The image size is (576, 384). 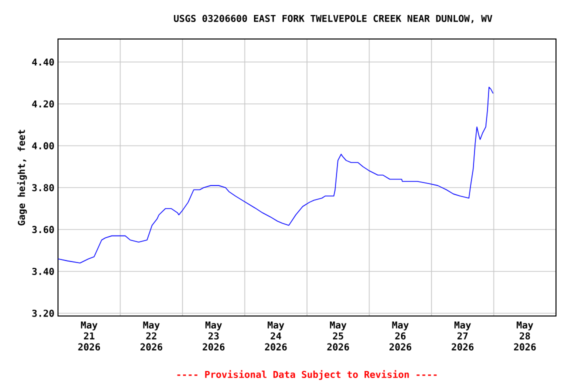 What do you see at coordinates (43, 271) in the screenshot?
I see `y-tick-label: 3.40` at bounding box center [43, 271].